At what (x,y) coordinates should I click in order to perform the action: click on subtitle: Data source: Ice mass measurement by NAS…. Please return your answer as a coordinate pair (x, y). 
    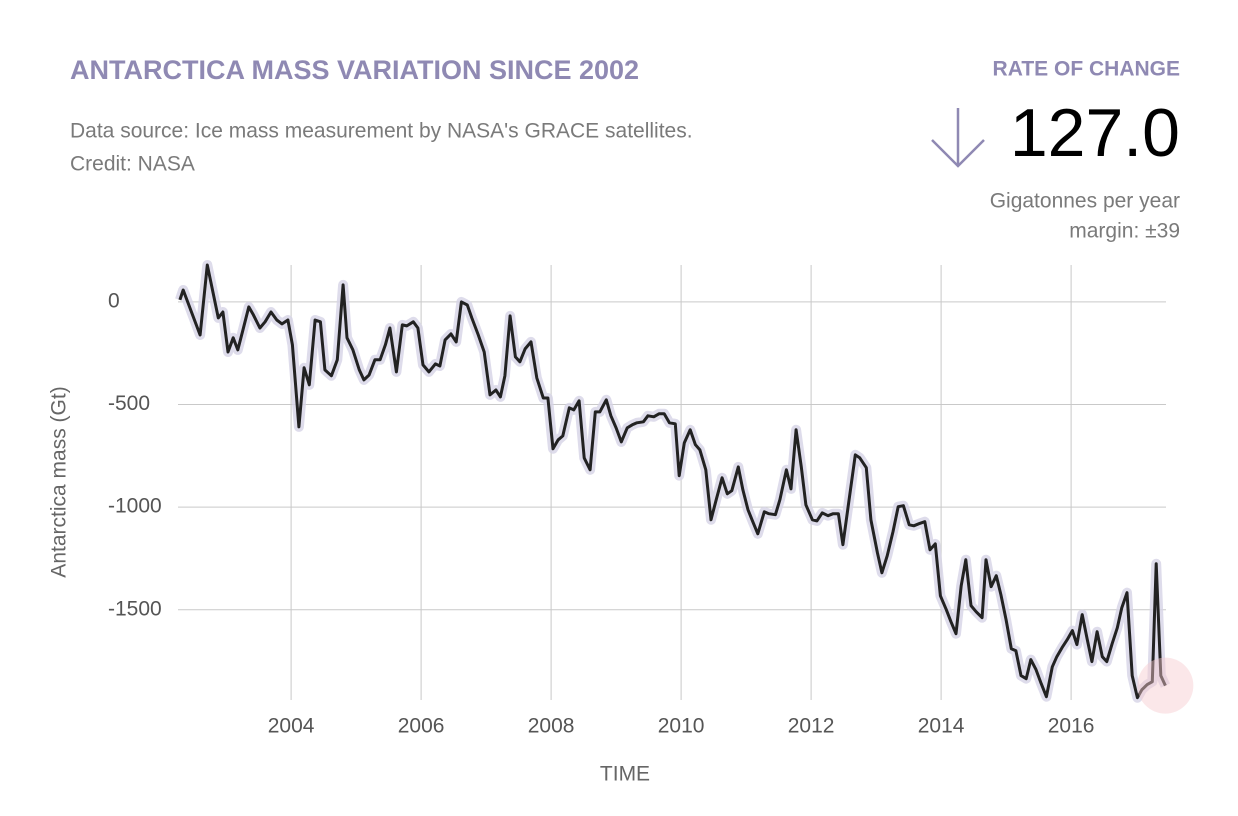
    Looking at the image, I should click on (381, 131).